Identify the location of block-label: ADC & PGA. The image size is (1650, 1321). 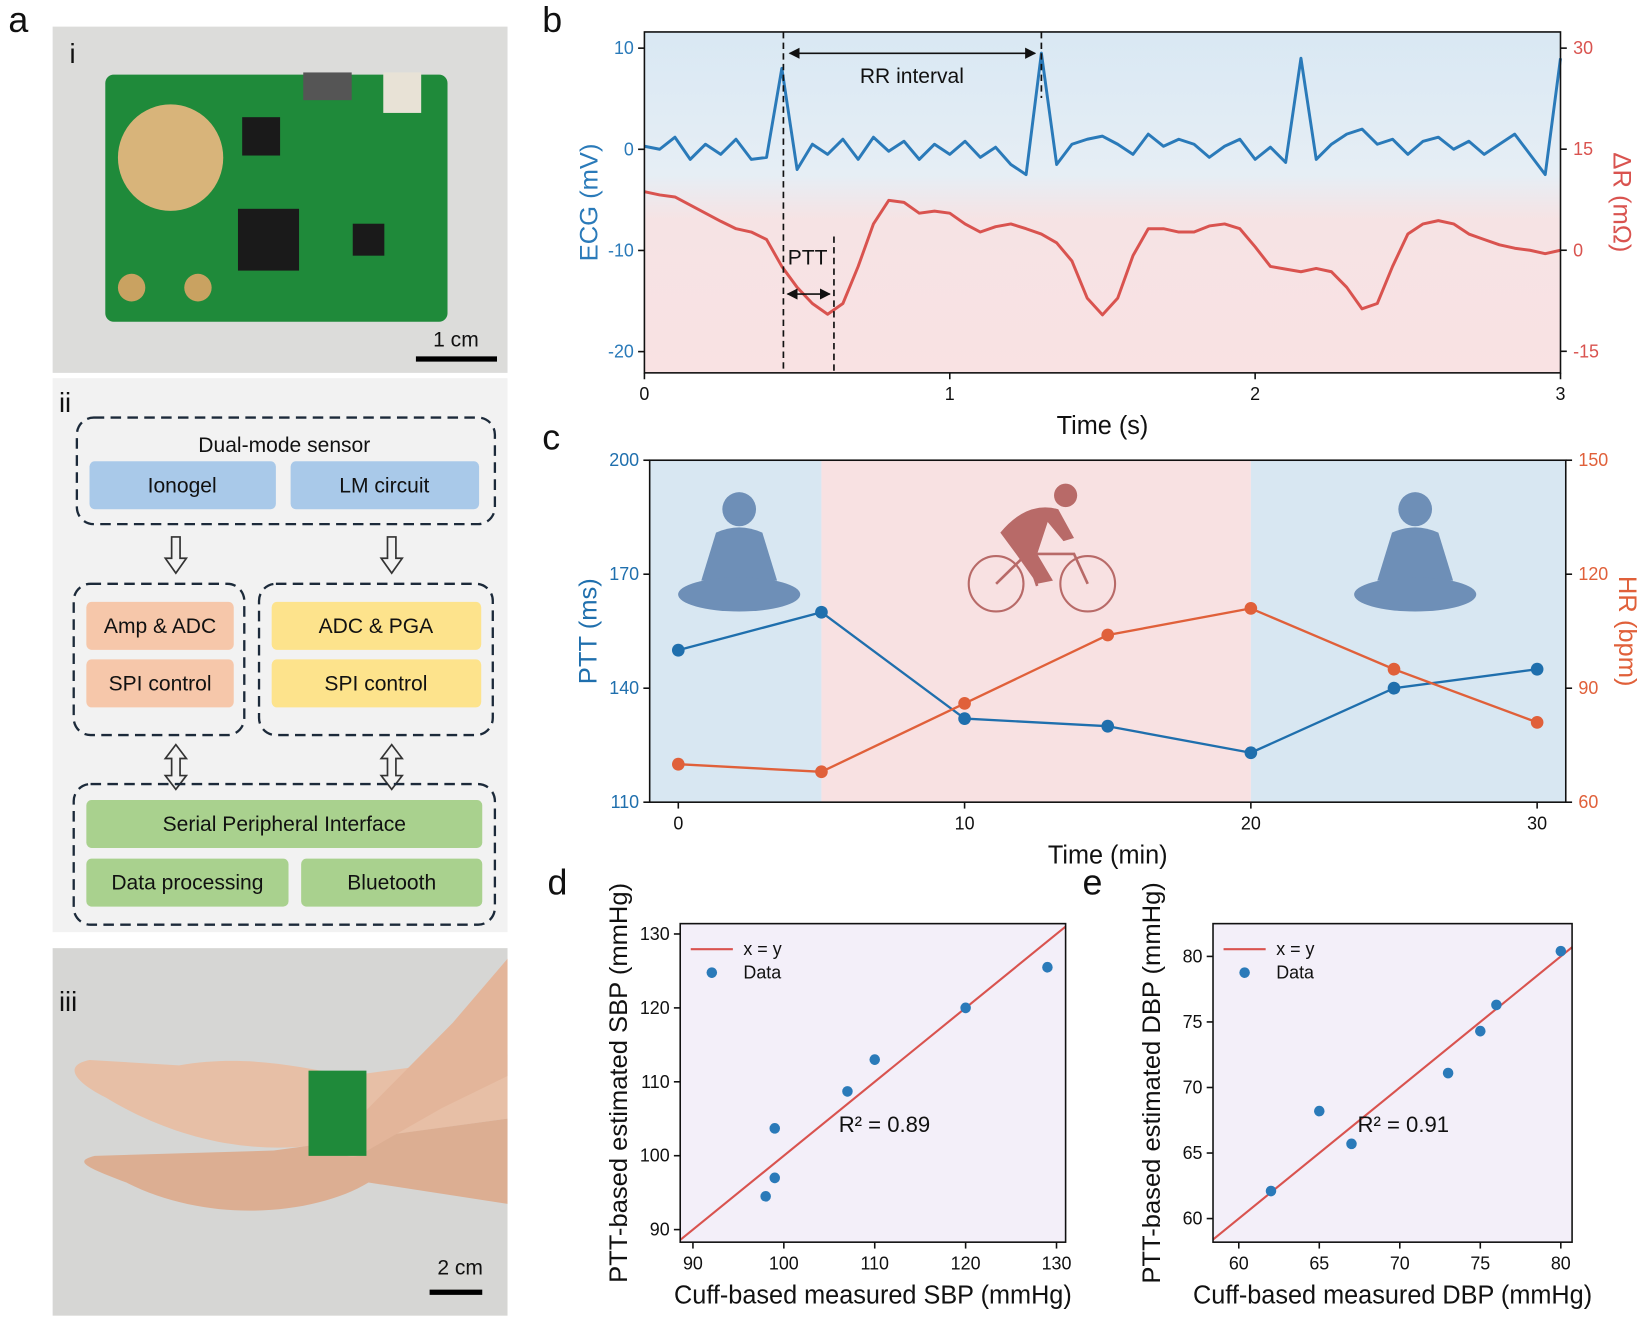
(376, 626).